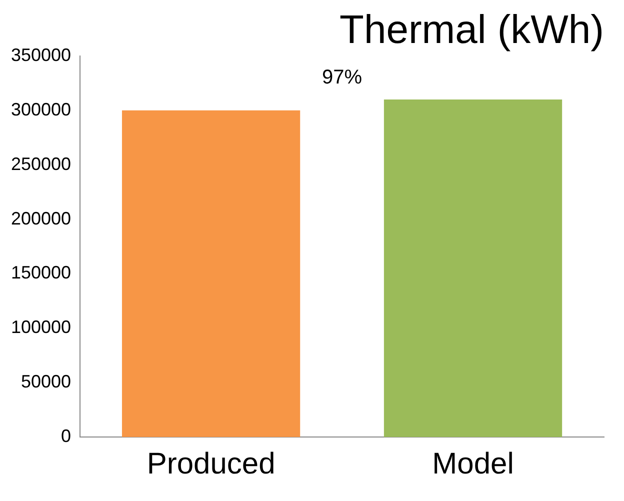 Image resolution: width=624 pixels, height=501 pixels. Describe the element at coordinates (342, 77) in the screenshot. I see `annotation: 97%` at that location.